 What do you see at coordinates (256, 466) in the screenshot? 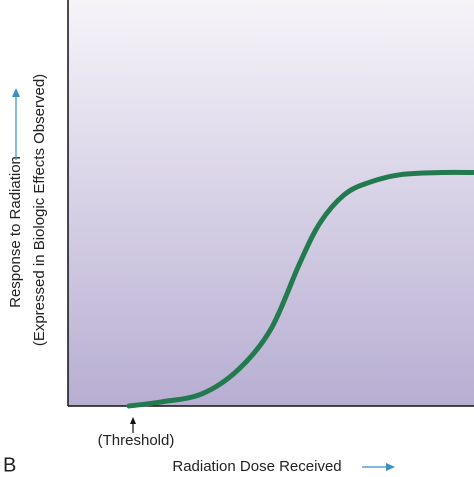
I see `x-axis-label: Radiation Dose Received` at bounding box center [256, 466].